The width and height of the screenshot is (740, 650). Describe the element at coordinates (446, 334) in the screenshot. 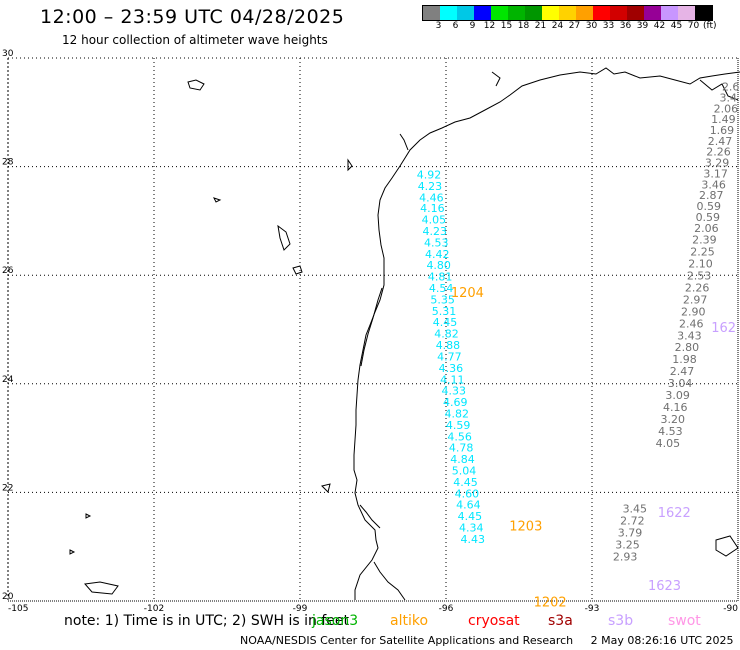

I see `wave-height-value: 4.82` at that location.